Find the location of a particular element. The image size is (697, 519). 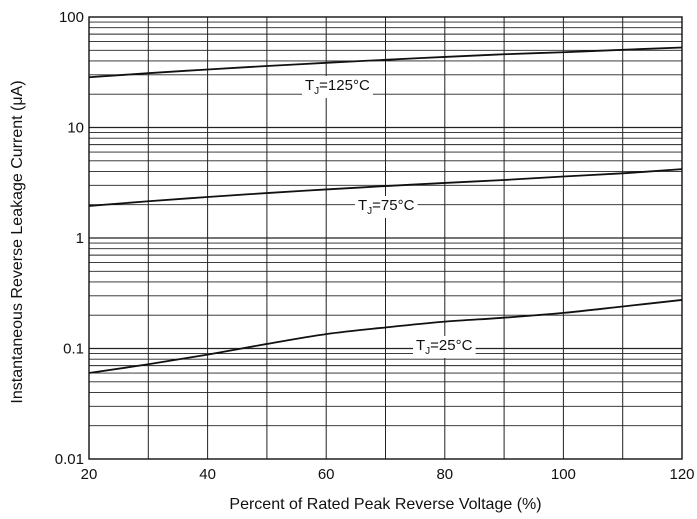

series-label-25c: TJ=25°C is located at coordinates (444, 347).